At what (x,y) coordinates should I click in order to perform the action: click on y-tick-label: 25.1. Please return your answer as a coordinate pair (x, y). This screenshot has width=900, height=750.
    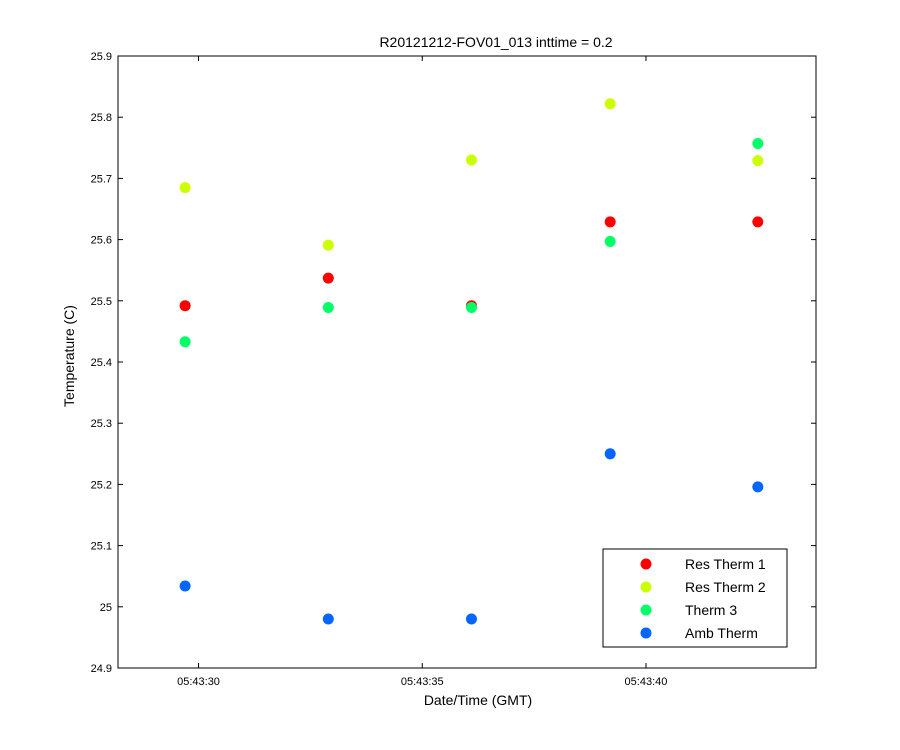
    Looking at the image, I should click on (101, 547).